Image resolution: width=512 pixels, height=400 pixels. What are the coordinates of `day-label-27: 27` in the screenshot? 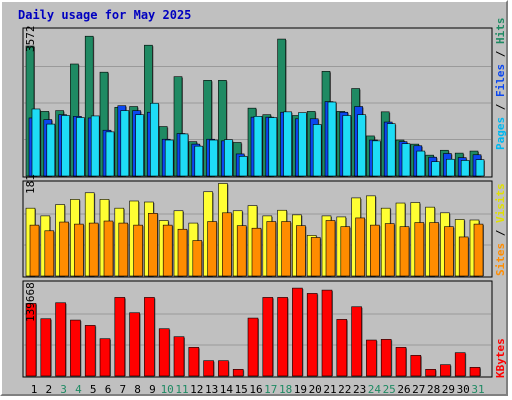 It's located at (418, 389).